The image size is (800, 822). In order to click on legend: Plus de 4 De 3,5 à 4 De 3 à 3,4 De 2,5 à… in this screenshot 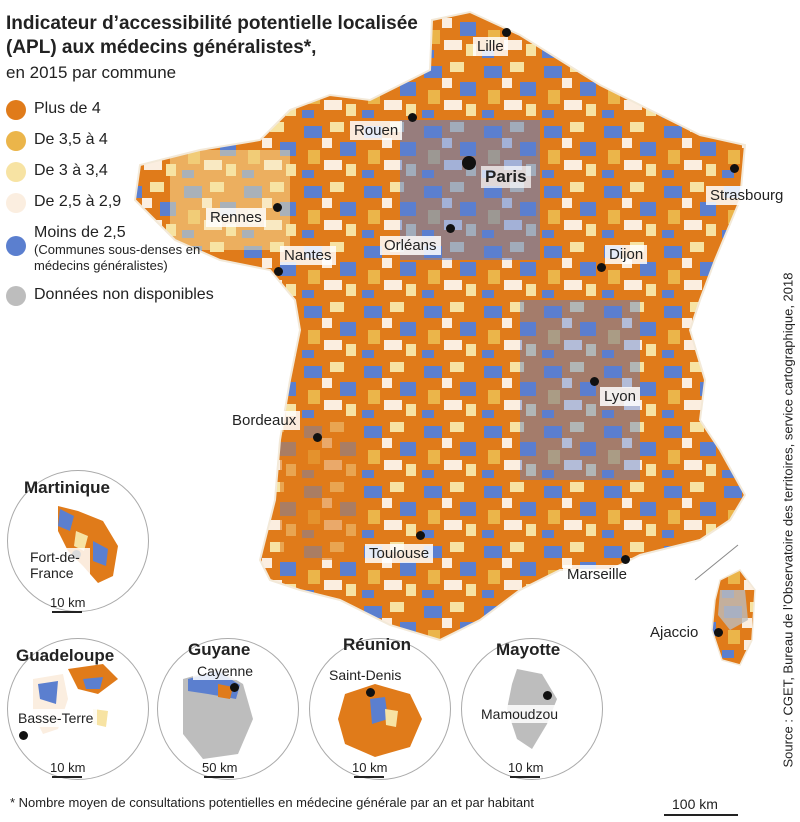, I will do `click(141, 206)`.